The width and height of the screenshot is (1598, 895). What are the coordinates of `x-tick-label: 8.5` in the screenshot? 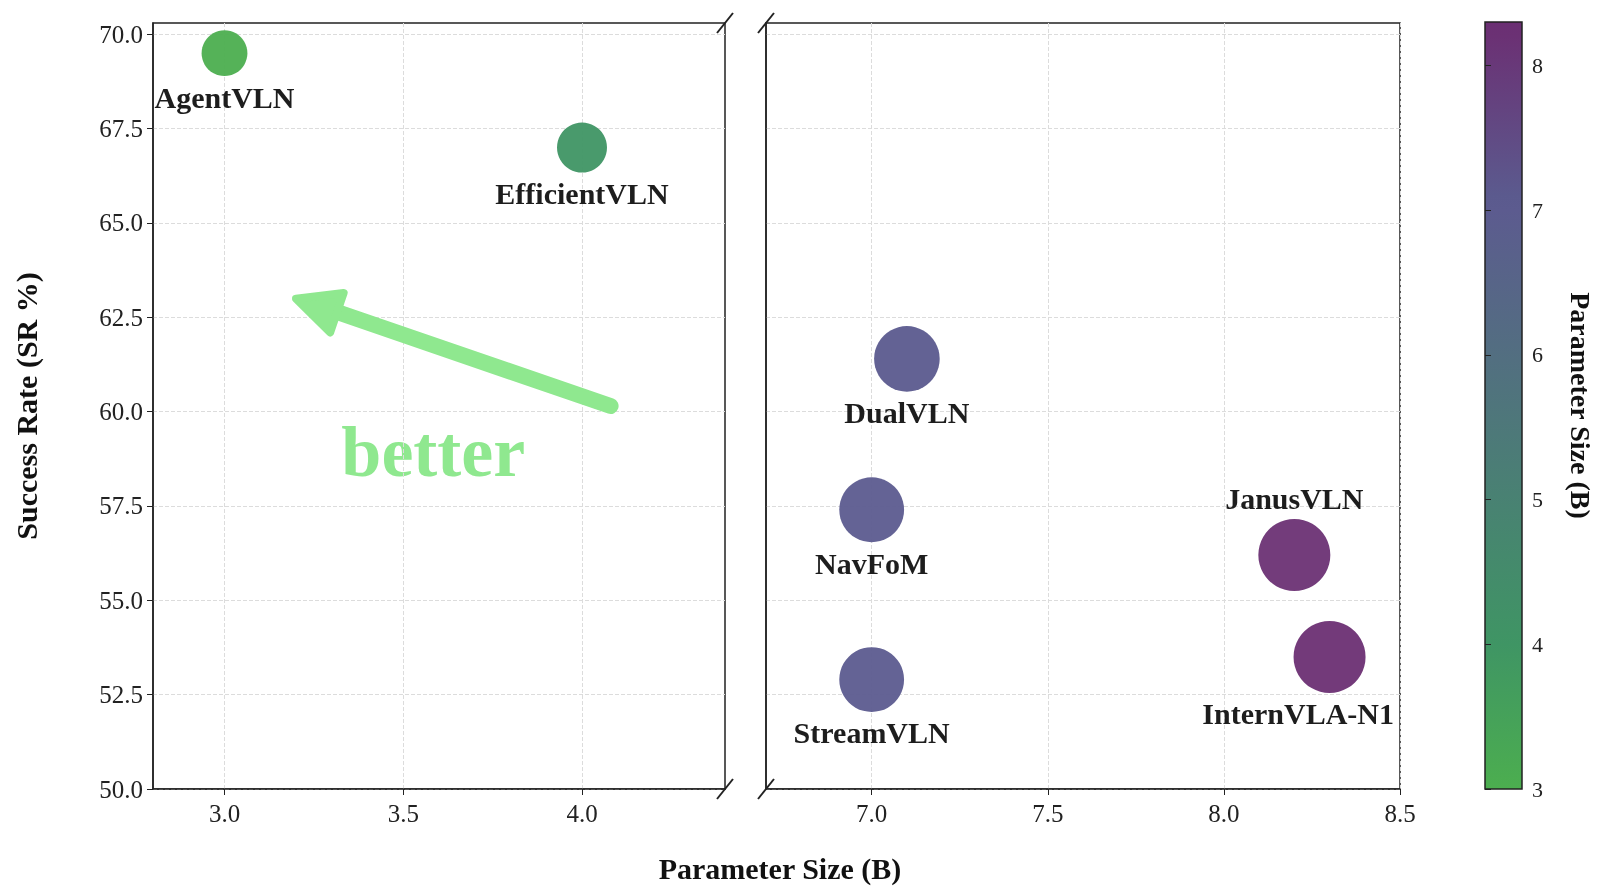 It's located at (1400, 813).